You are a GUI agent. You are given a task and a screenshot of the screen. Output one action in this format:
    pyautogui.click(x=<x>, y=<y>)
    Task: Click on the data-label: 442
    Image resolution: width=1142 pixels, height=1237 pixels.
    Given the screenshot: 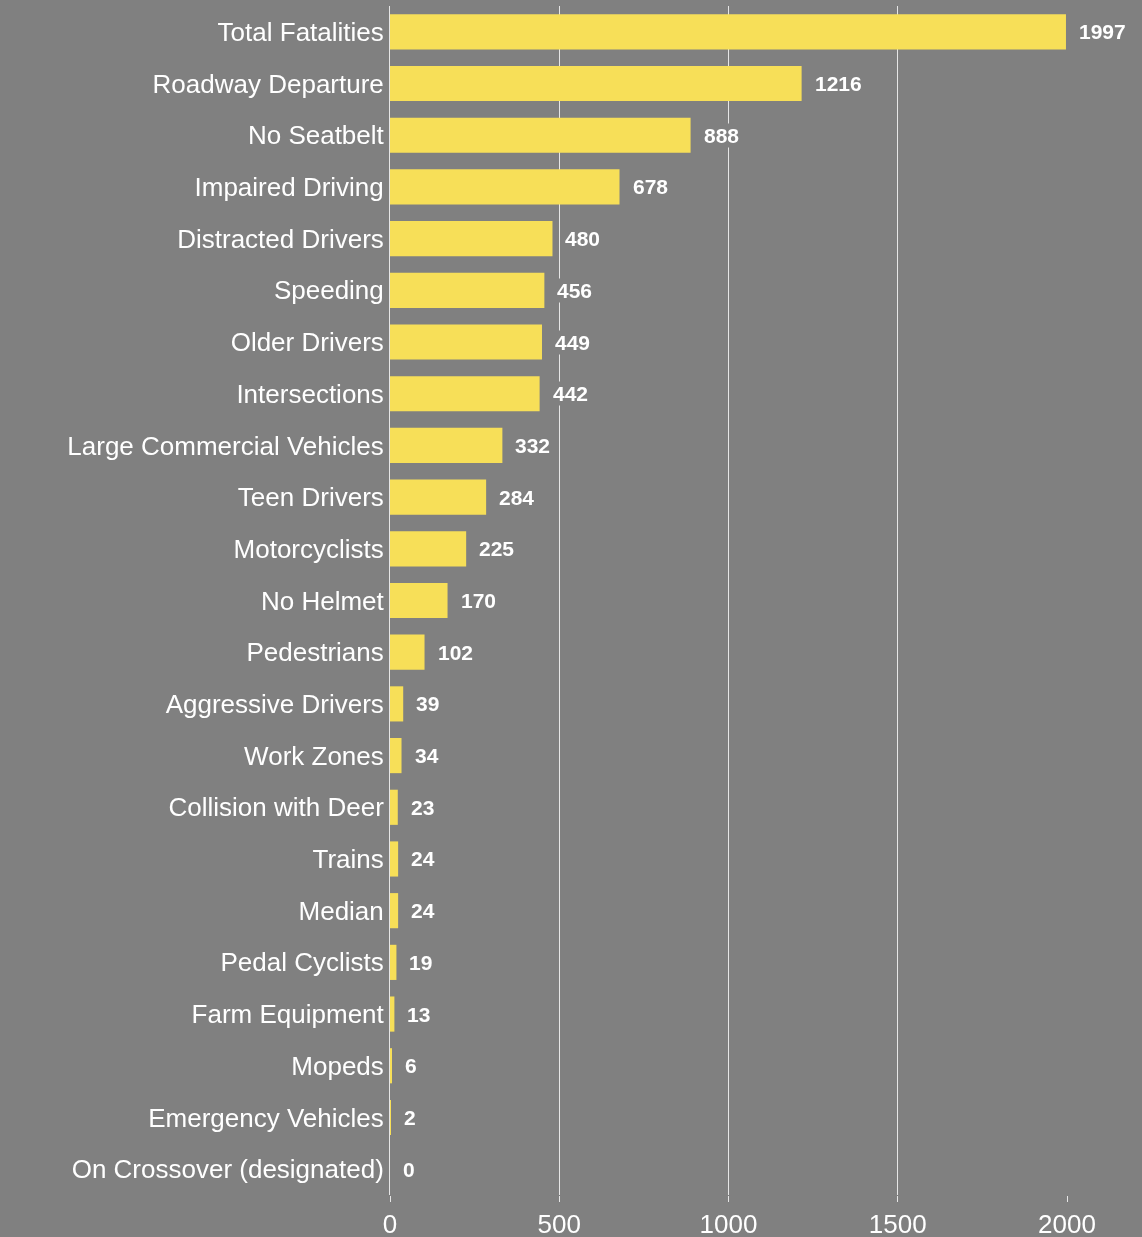 What is the action you would take?
    pyautogui.click(x=571, y=393)
    